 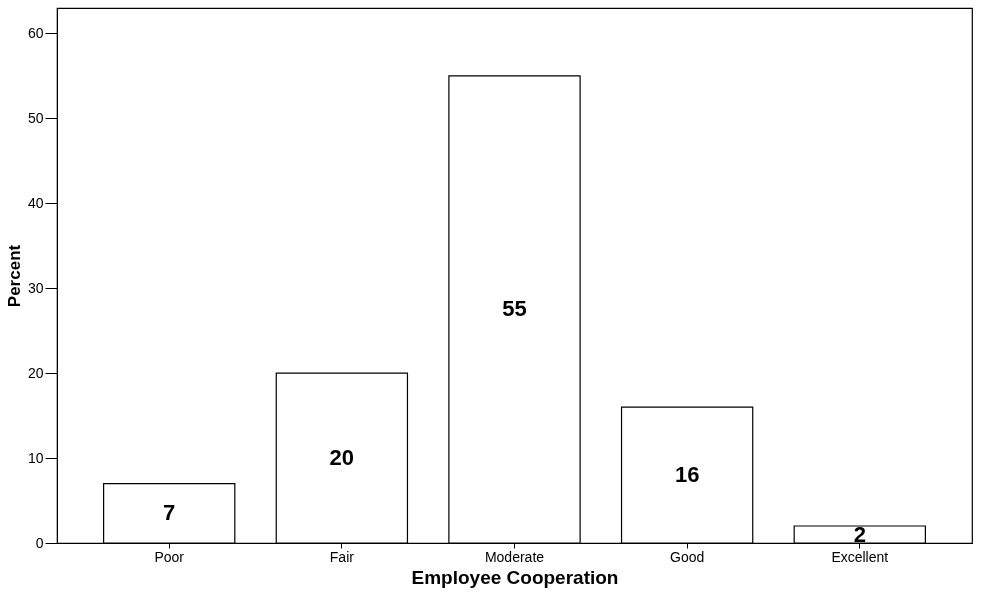 What do you see at coordinates (35, 287) in the screenshot?
I see `y-tick-label: 30` at bounding box center [35, 287].